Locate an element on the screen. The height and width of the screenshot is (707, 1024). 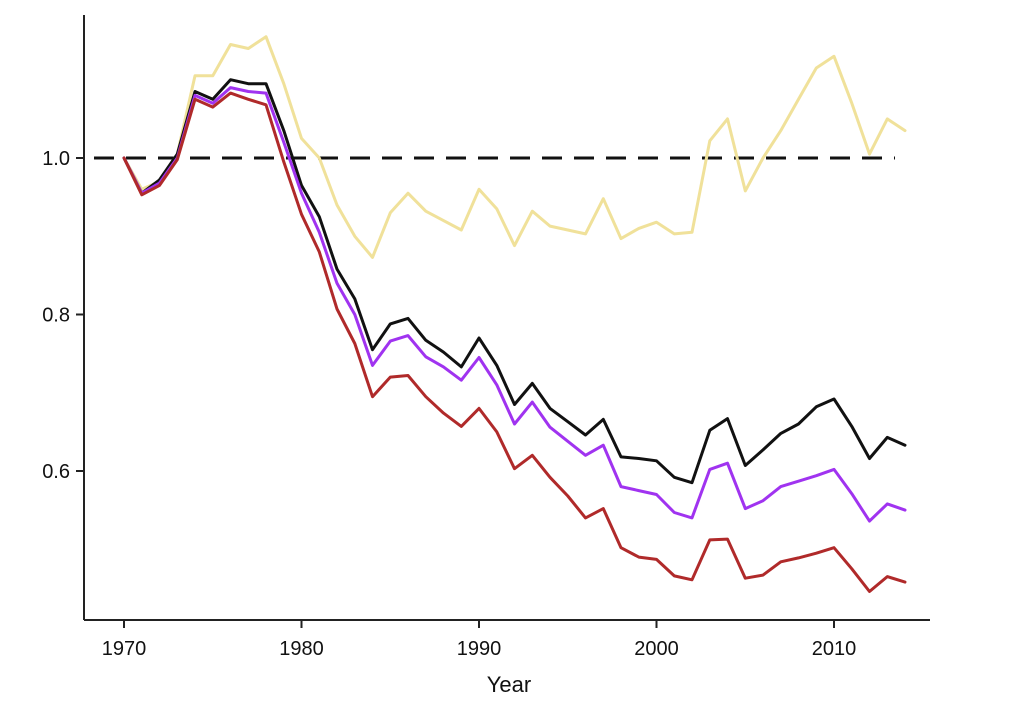
x-tick-label: 1990 is located at coordinates (479, 649).